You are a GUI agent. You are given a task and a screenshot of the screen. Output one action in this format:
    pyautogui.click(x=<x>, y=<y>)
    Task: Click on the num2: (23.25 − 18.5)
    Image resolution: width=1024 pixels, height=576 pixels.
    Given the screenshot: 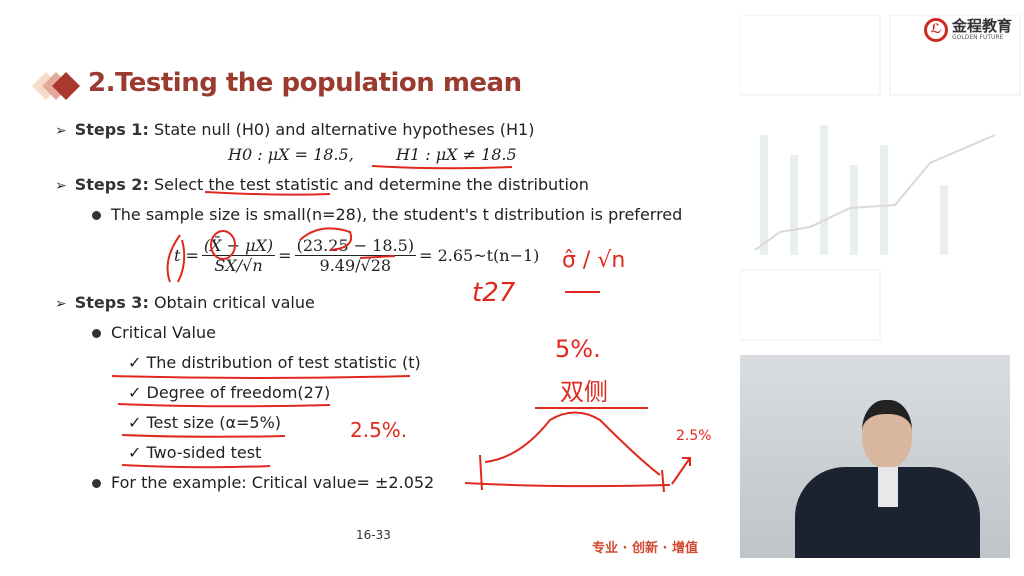 What is the action you would take?
    pyautogui.click(x=355, y=246)
    